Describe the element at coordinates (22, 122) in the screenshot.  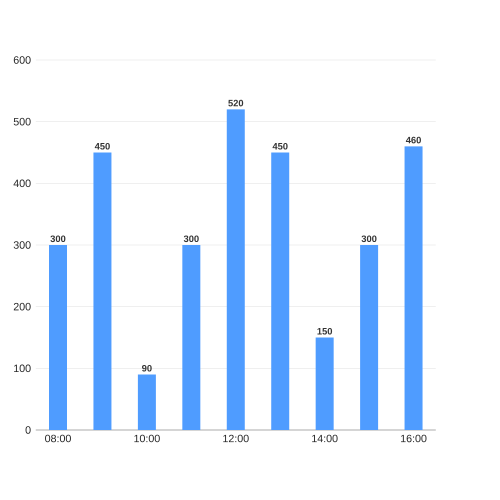
I see `y-tick-label: 500` at that location.